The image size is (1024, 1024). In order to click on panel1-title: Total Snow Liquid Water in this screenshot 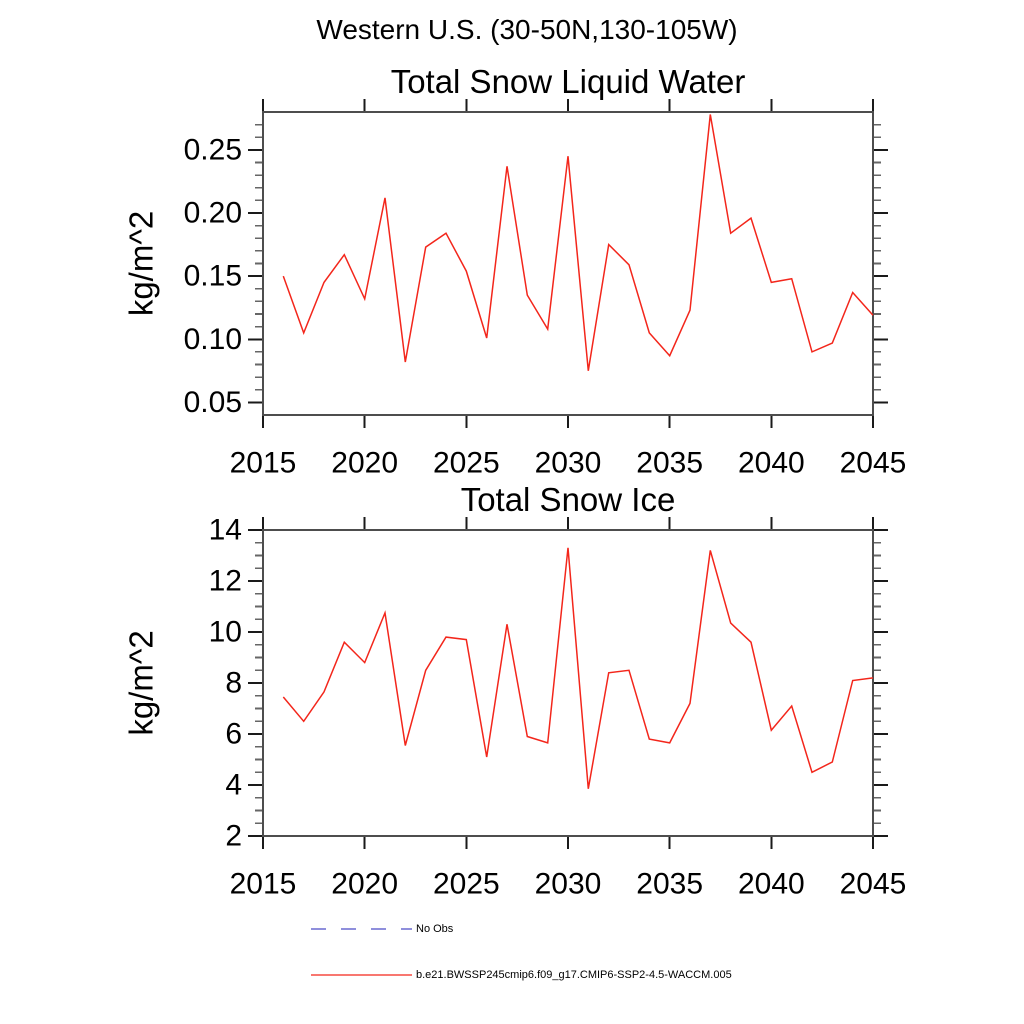, I will do `click(568, 81)`.